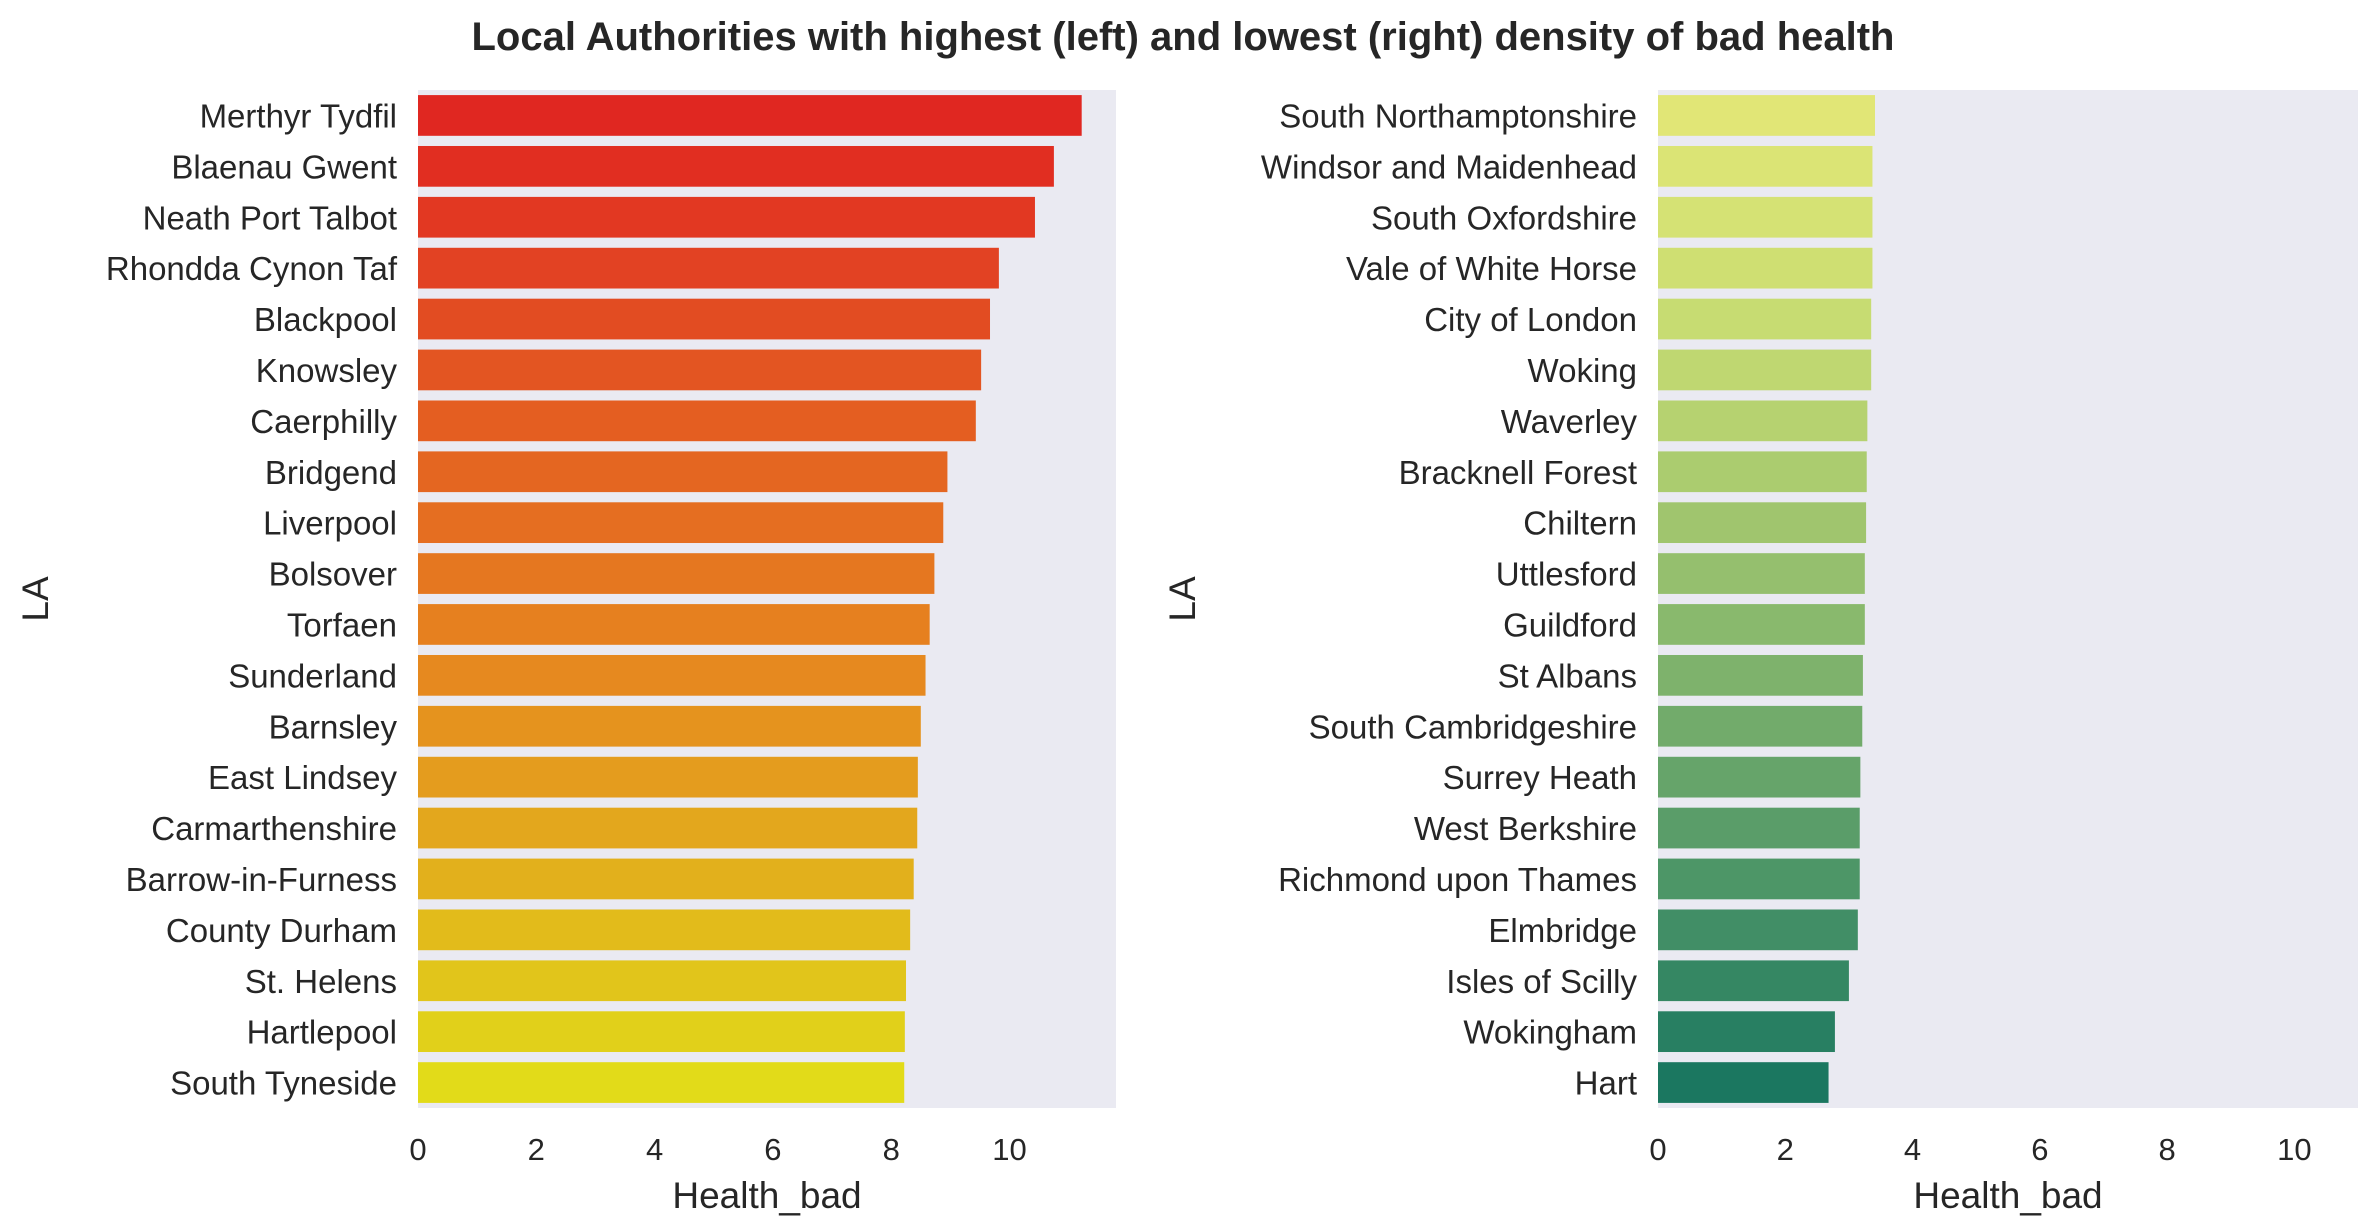  Describe the element at coordinates (261, 879) in the screenshot. I see `left-category-label: Barrow-in-Furness` at that location.